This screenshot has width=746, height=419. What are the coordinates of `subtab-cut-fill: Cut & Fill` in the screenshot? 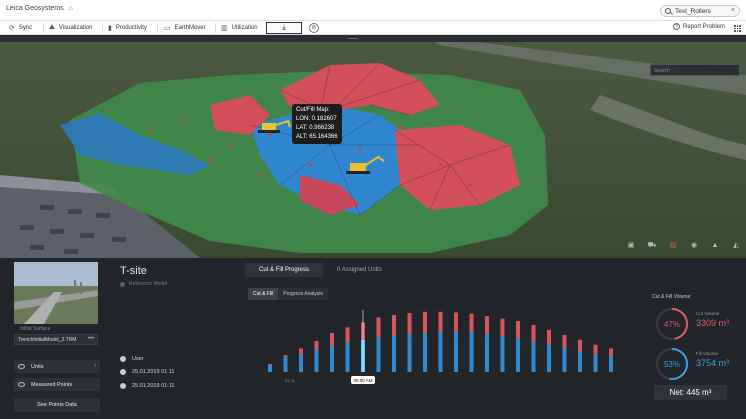 It's located at (263, 294).